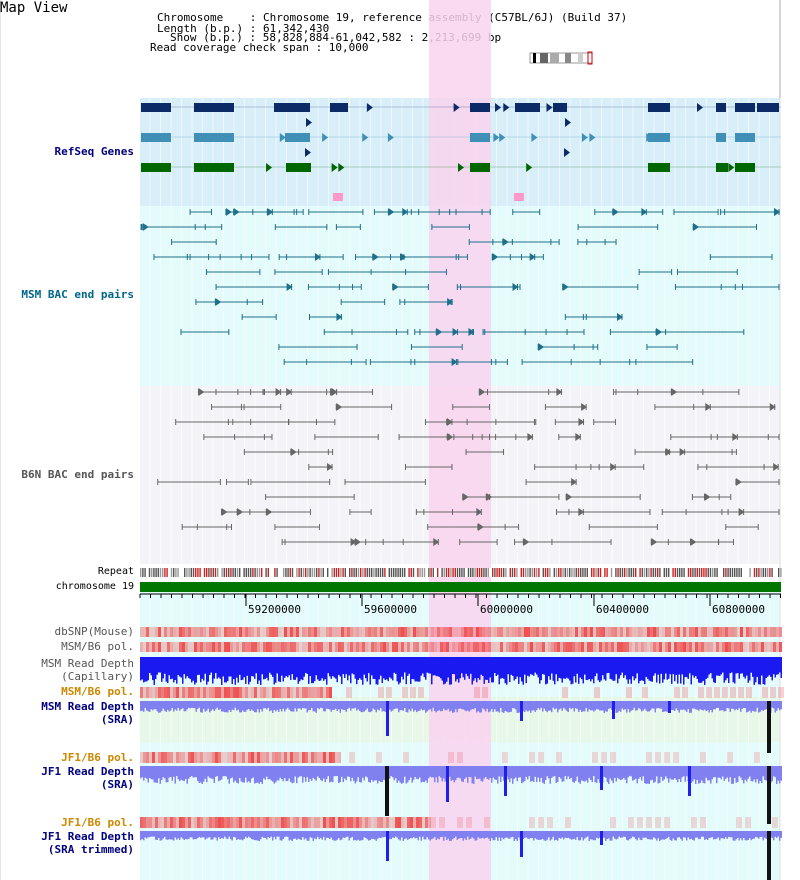  I want to click on track-label-msm-bac: MSM BAC end pairs, so click(77, 294).